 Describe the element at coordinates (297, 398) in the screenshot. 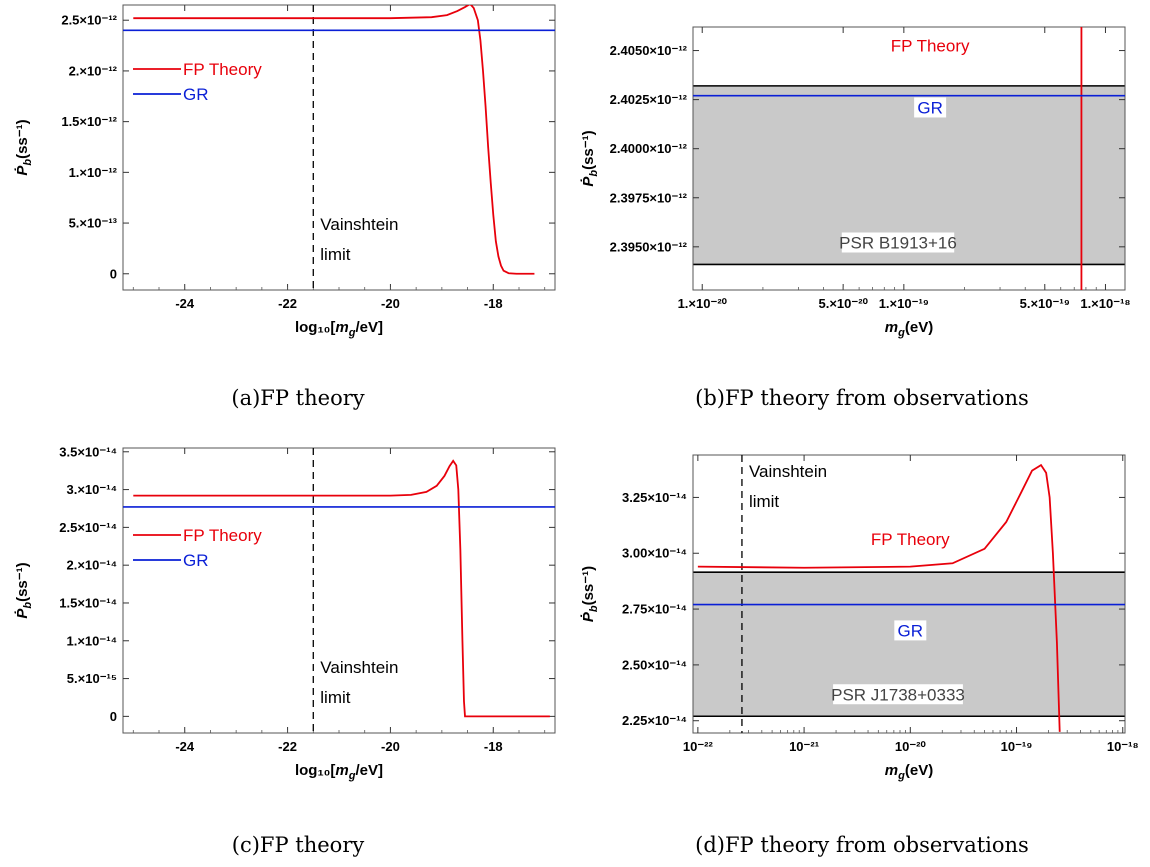

I see `panel-caption: (a)FP theory` at that location.